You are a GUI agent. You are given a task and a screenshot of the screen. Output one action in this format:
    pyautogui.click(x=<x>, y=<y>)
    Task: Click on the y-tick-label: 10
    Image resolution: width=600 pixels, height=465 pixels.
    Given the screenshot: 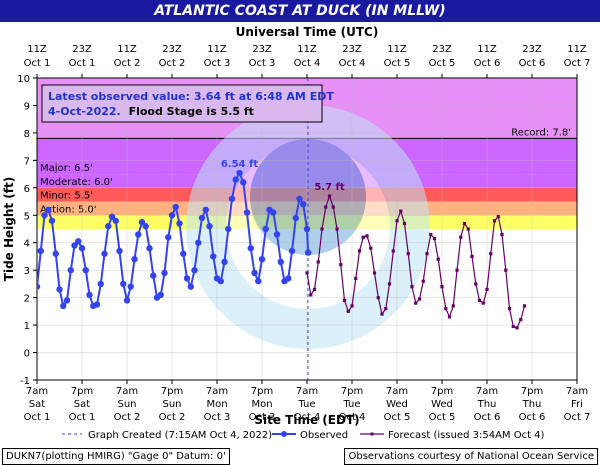 What is the action you would take?
    pyautogui.click(x=23, y=79)
    